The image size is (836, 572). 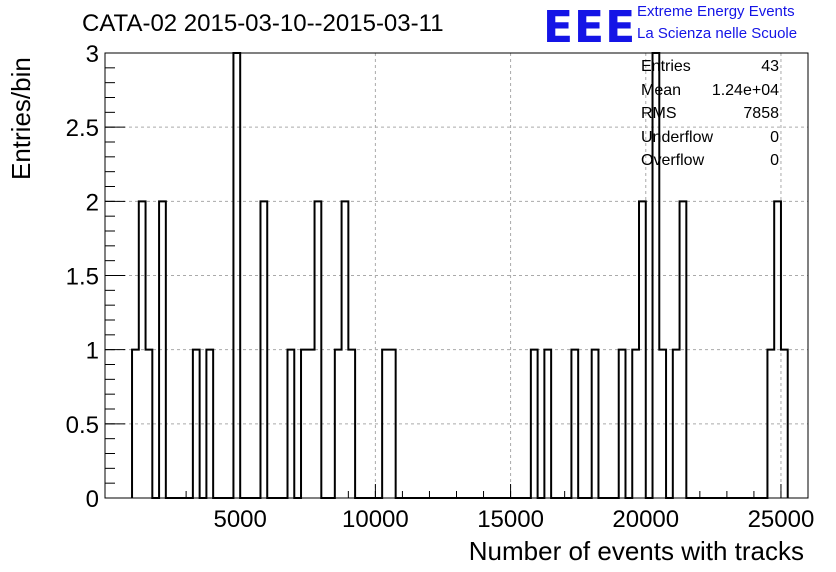 I want to click on x-axis-label: Number of events with tracks, so click(x=636, y=551).